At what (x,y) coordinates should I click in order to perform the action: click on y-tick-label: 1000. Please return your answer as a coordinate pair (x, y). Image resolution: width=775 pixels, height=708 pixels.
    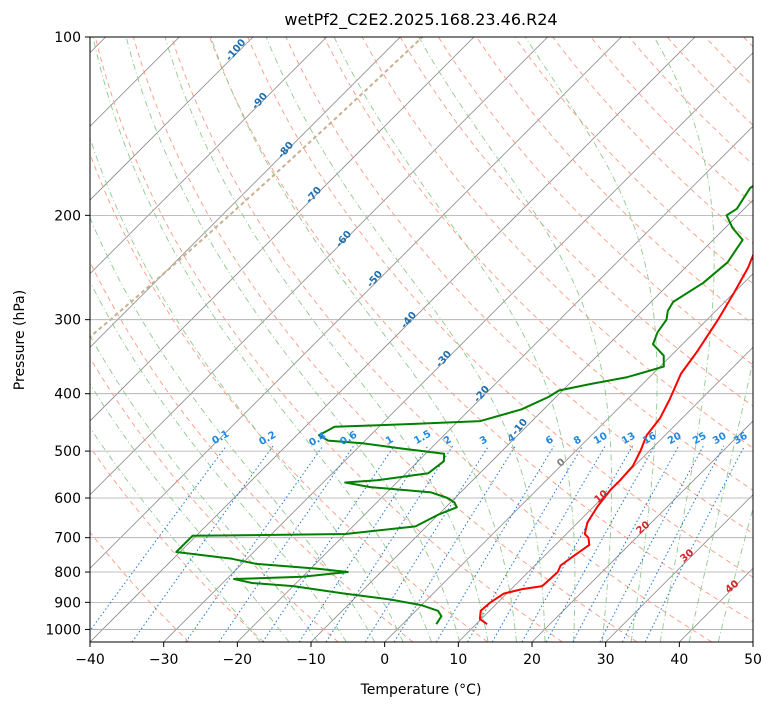
    Looking at the image, I should click on (63, 630).